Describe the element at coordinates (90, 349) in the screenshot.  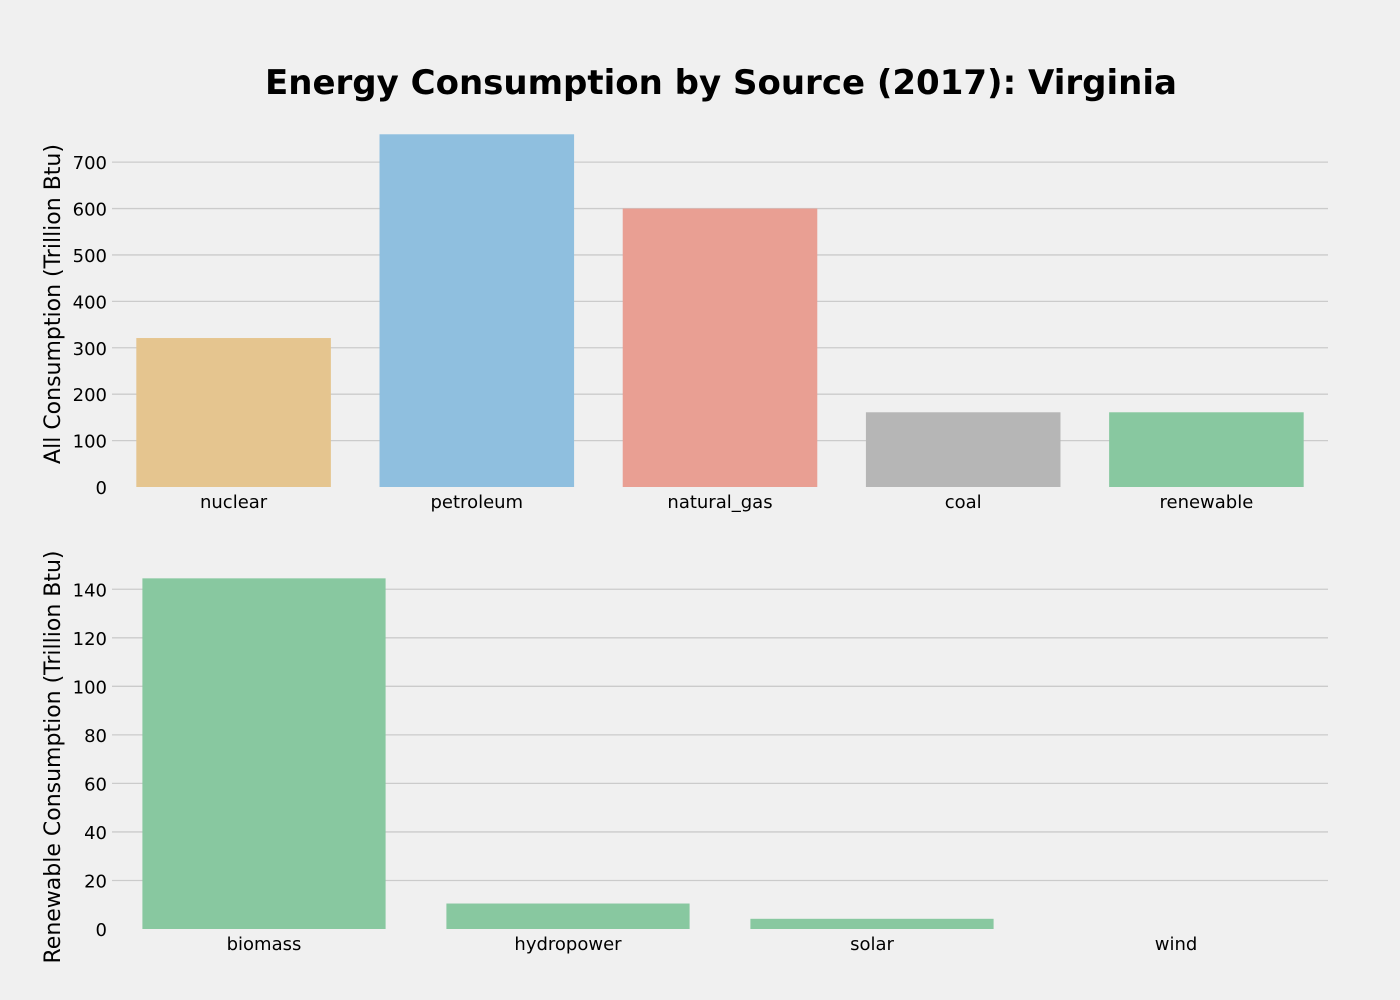
I see `all-y-tick-label: 300` at that location.